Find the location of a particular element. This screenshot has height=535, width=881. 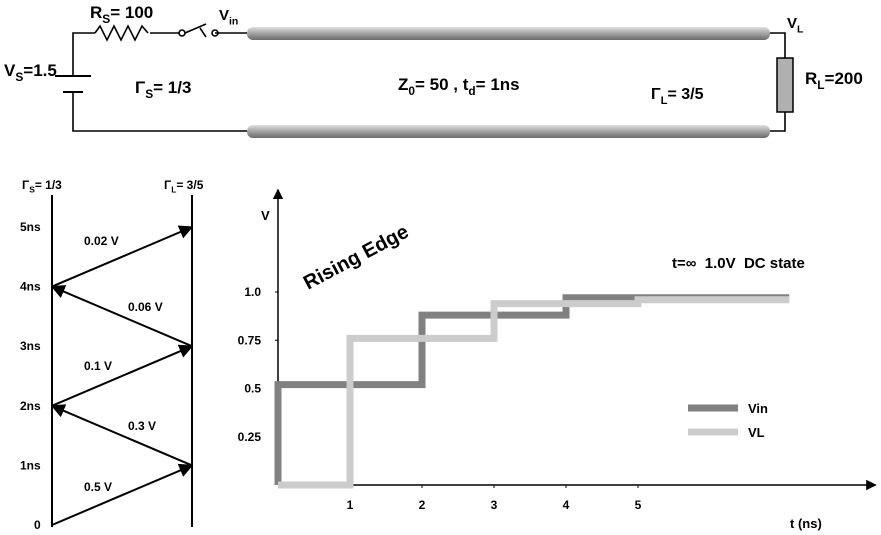

vin-label: Vin is located at coordinates (228, 17).